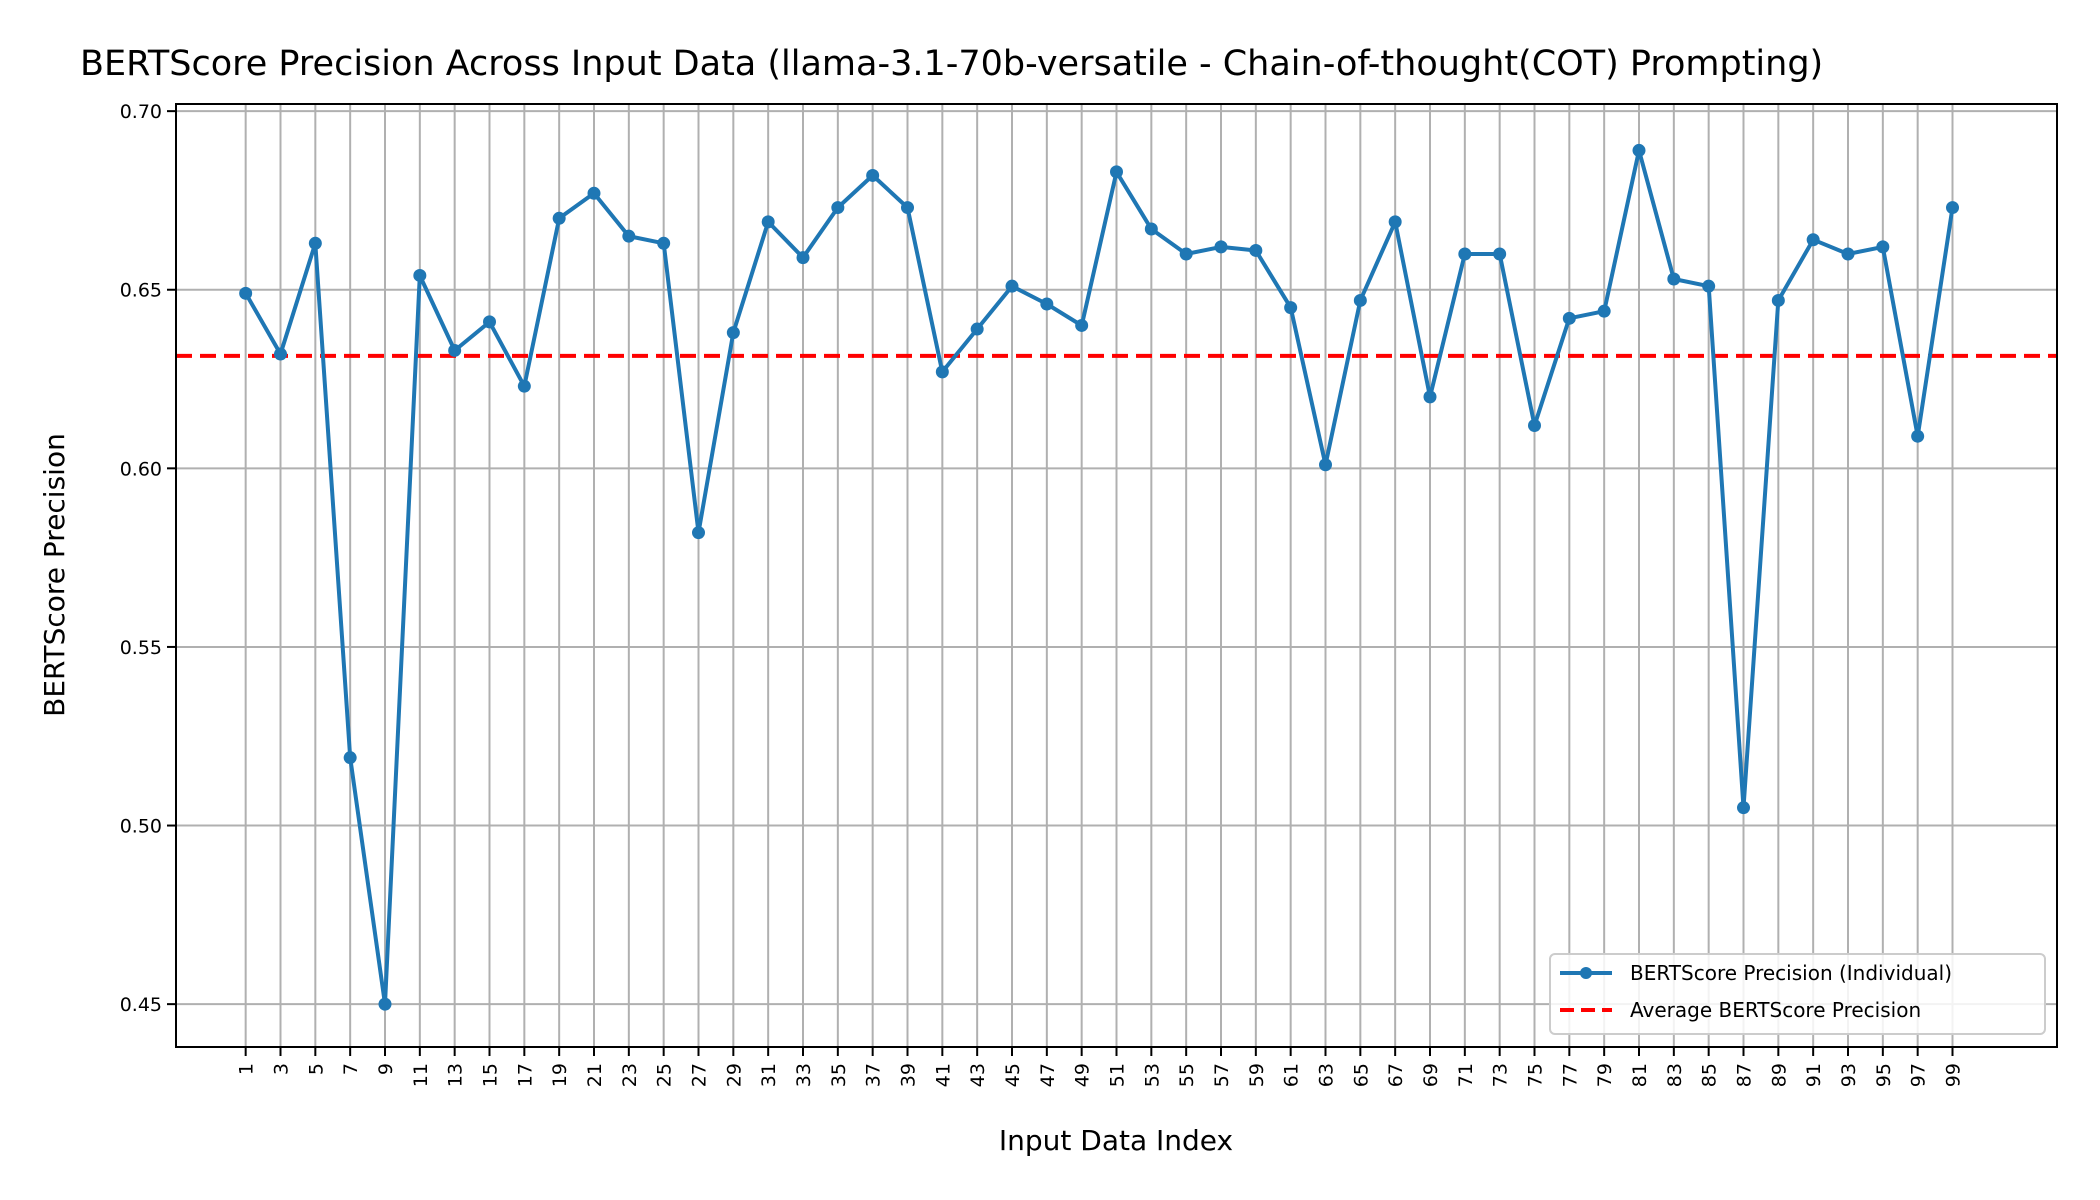 The image size is (2100, 1200). What do you see at coordinates (1152, 1075) in the screenshot?
I see `x-tick-label: 53` at bounding box center [1152, 1075].